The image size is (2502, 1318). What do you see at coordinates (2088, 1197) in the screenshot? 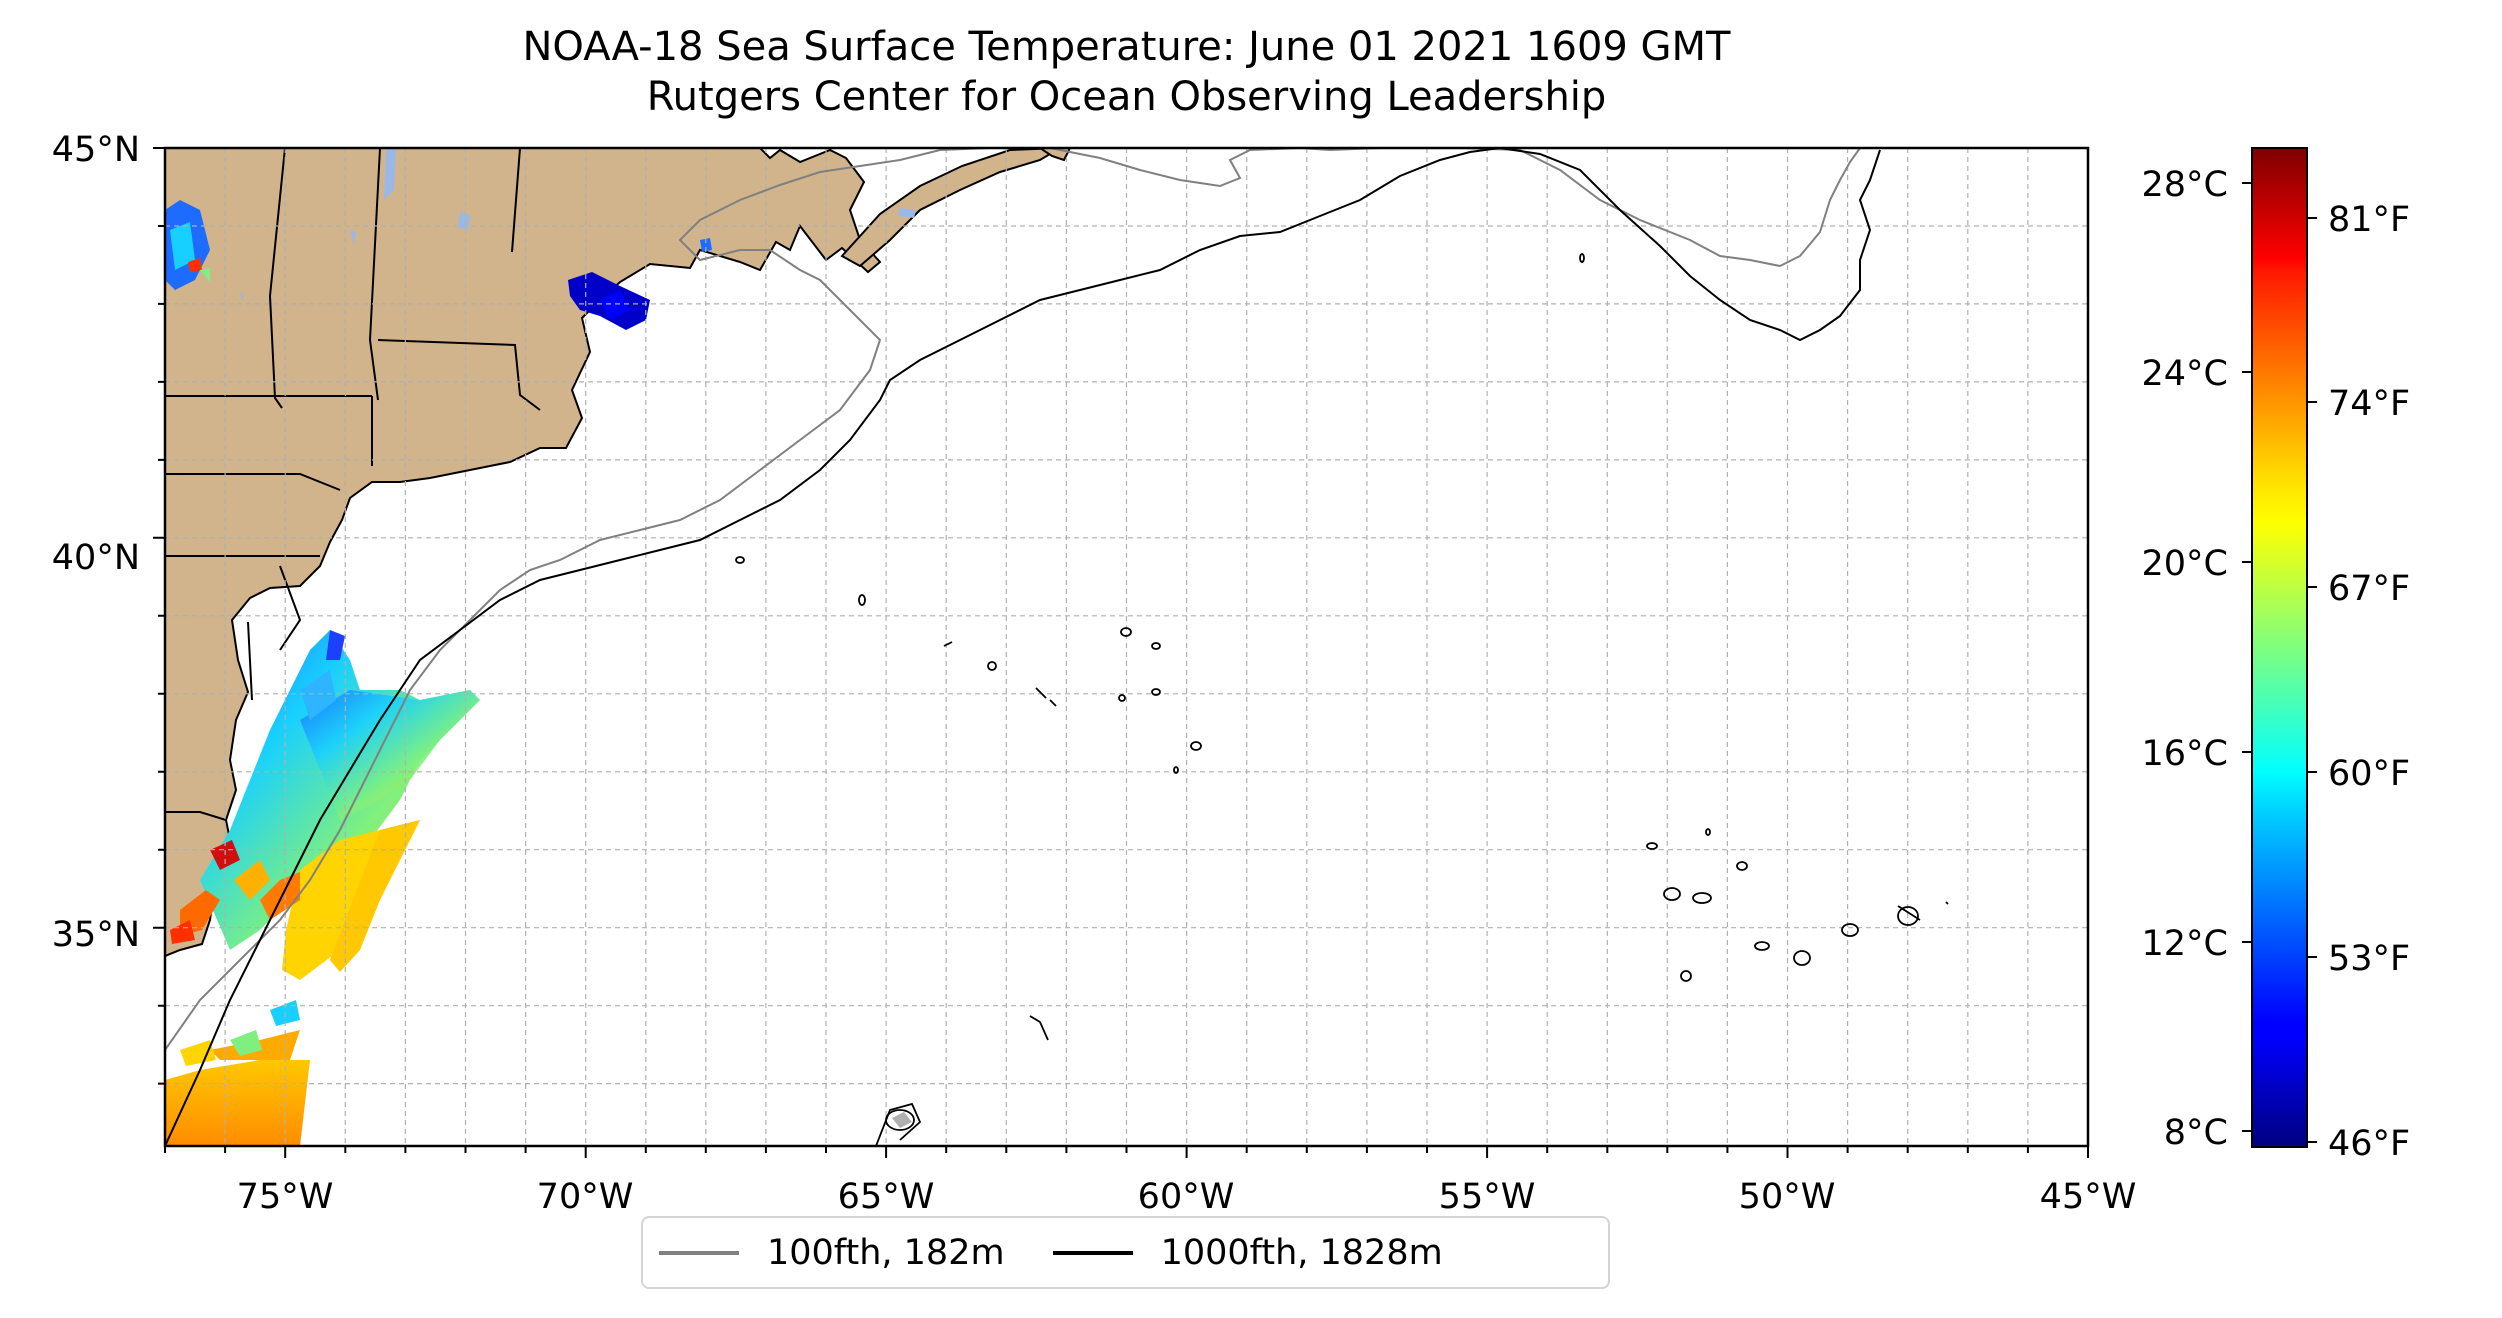
I see `lon-label: 45°W` at bounding box center [2088, 1197].